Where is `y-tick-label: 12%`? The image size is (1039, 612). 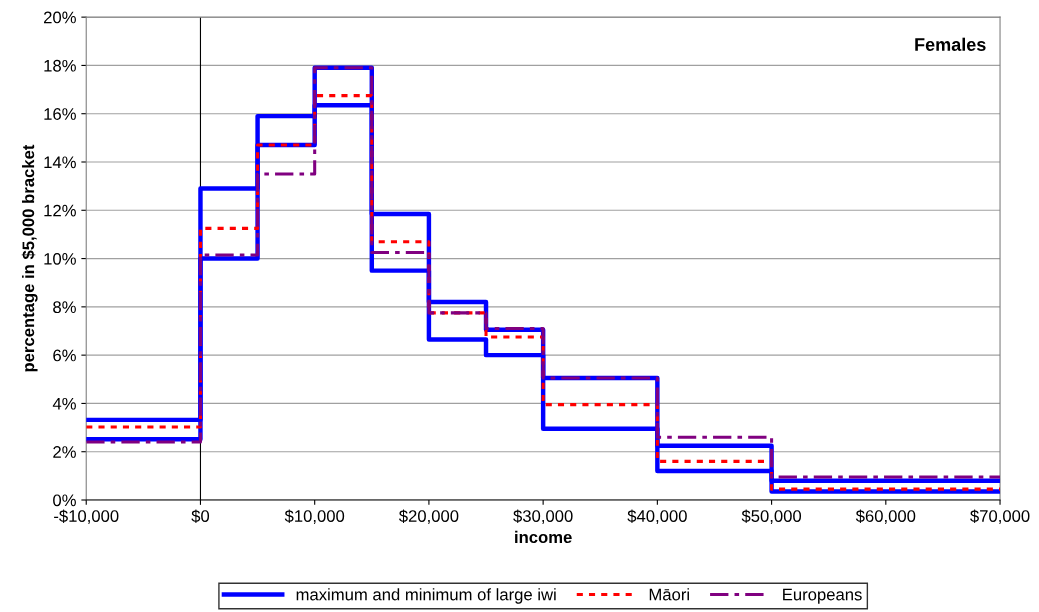
y-tick-label: 12% is located at coordinates (60, 210).